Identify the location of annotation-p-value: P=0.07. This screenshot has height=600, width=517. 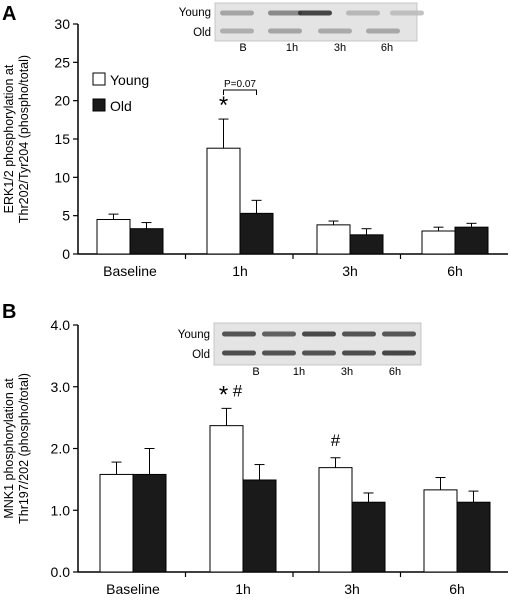
(240, 84).